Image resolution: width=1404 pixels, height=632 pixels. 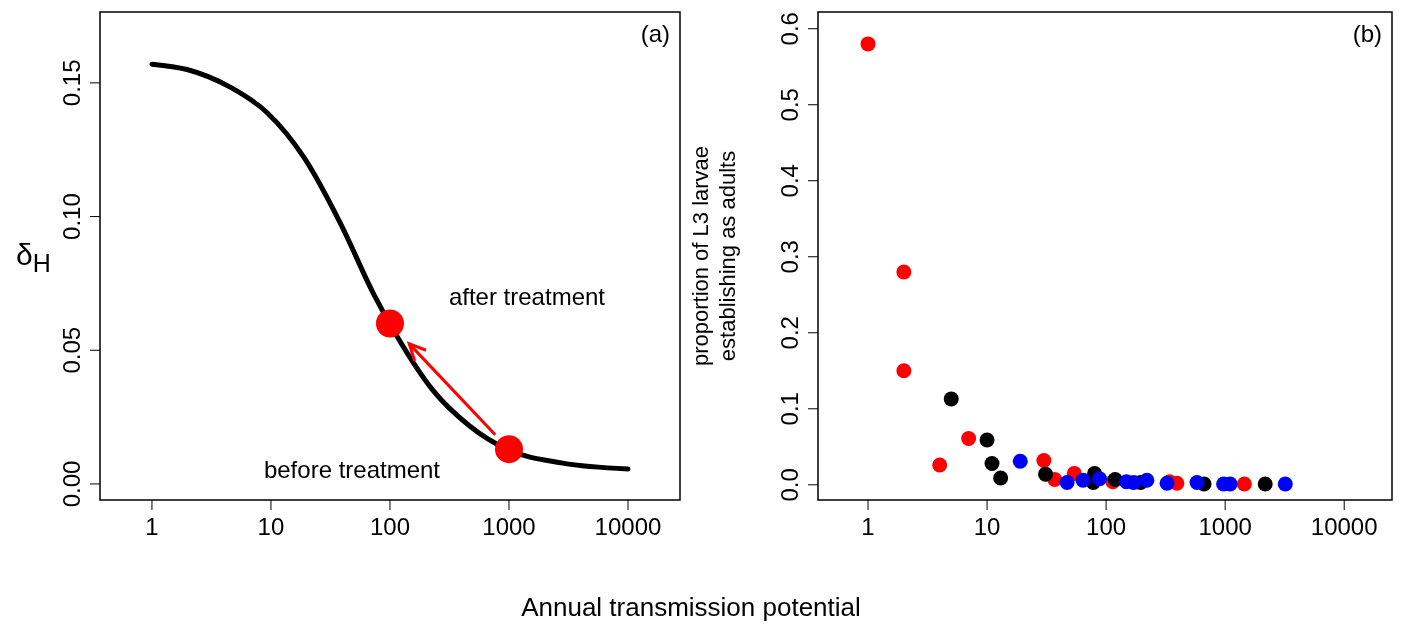 What do you see at coordinates (789, 105) in the screenshot?
I see `y-tick-label: 0.5` at bounding box center [789, 105].